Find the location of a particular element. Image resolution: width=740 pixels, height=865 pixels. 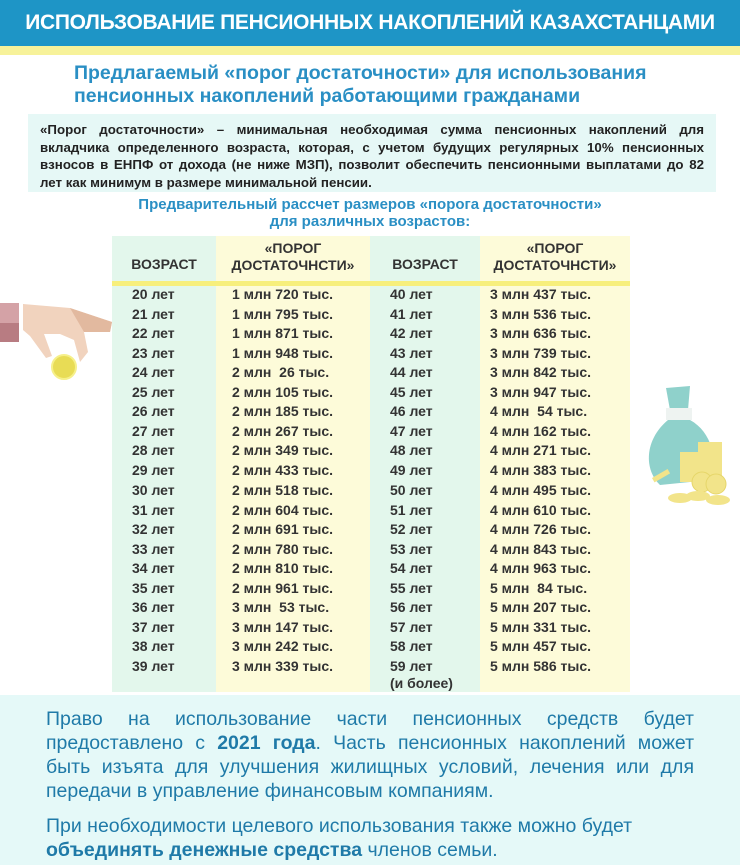

age-cell: 29 лет is located at coordinates (153, 469).